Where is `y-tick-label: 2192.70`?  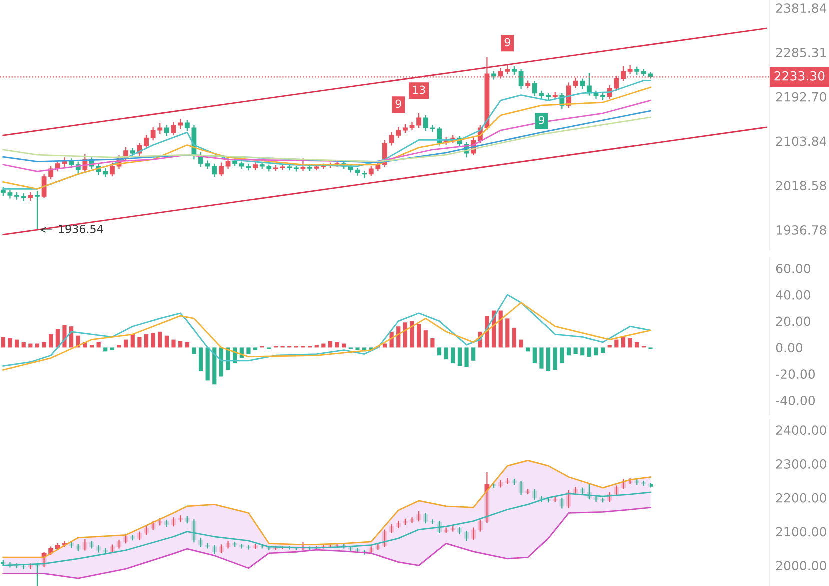 y-tick-label: 2192.70 is located at coordinates (801, 97).